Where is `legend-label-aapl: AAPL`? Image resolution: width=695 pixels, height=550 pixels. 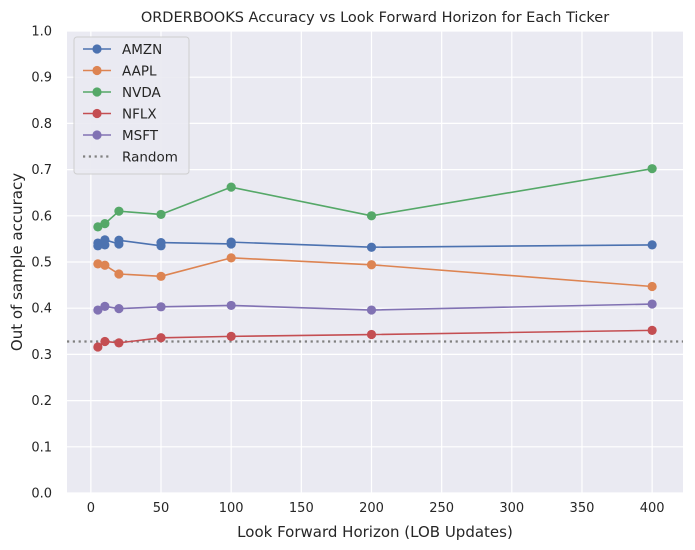
legend-label-aapl: AAPL is located at coordinates (139, 72).